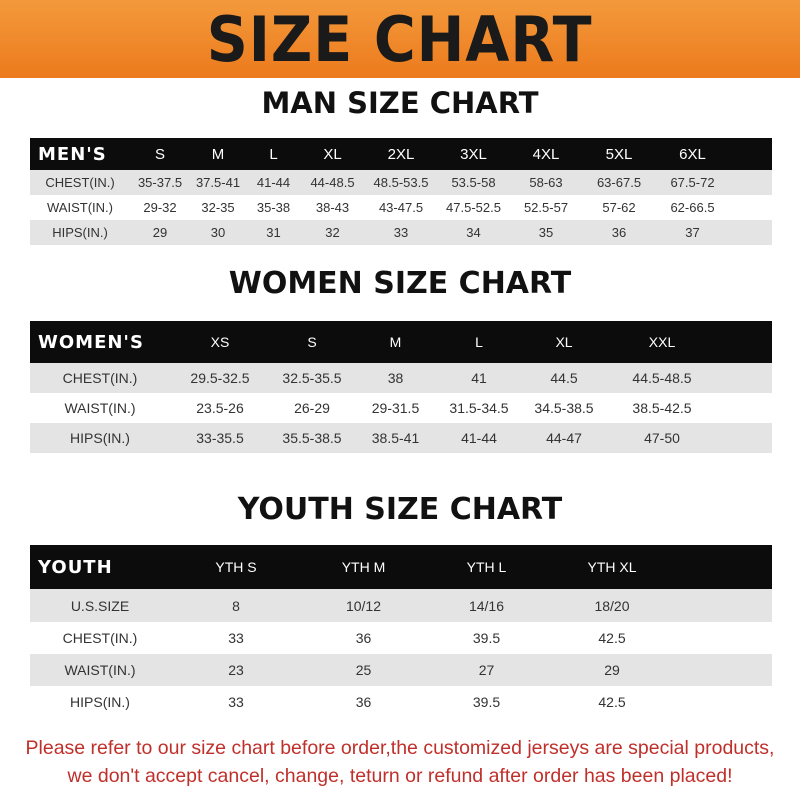 The width and height of the screenshot is (800, 800). What do you see at coordinates (363, 605) in the screenshot?
I see `table-cell: 10/12` at bounding box center [363, 605].